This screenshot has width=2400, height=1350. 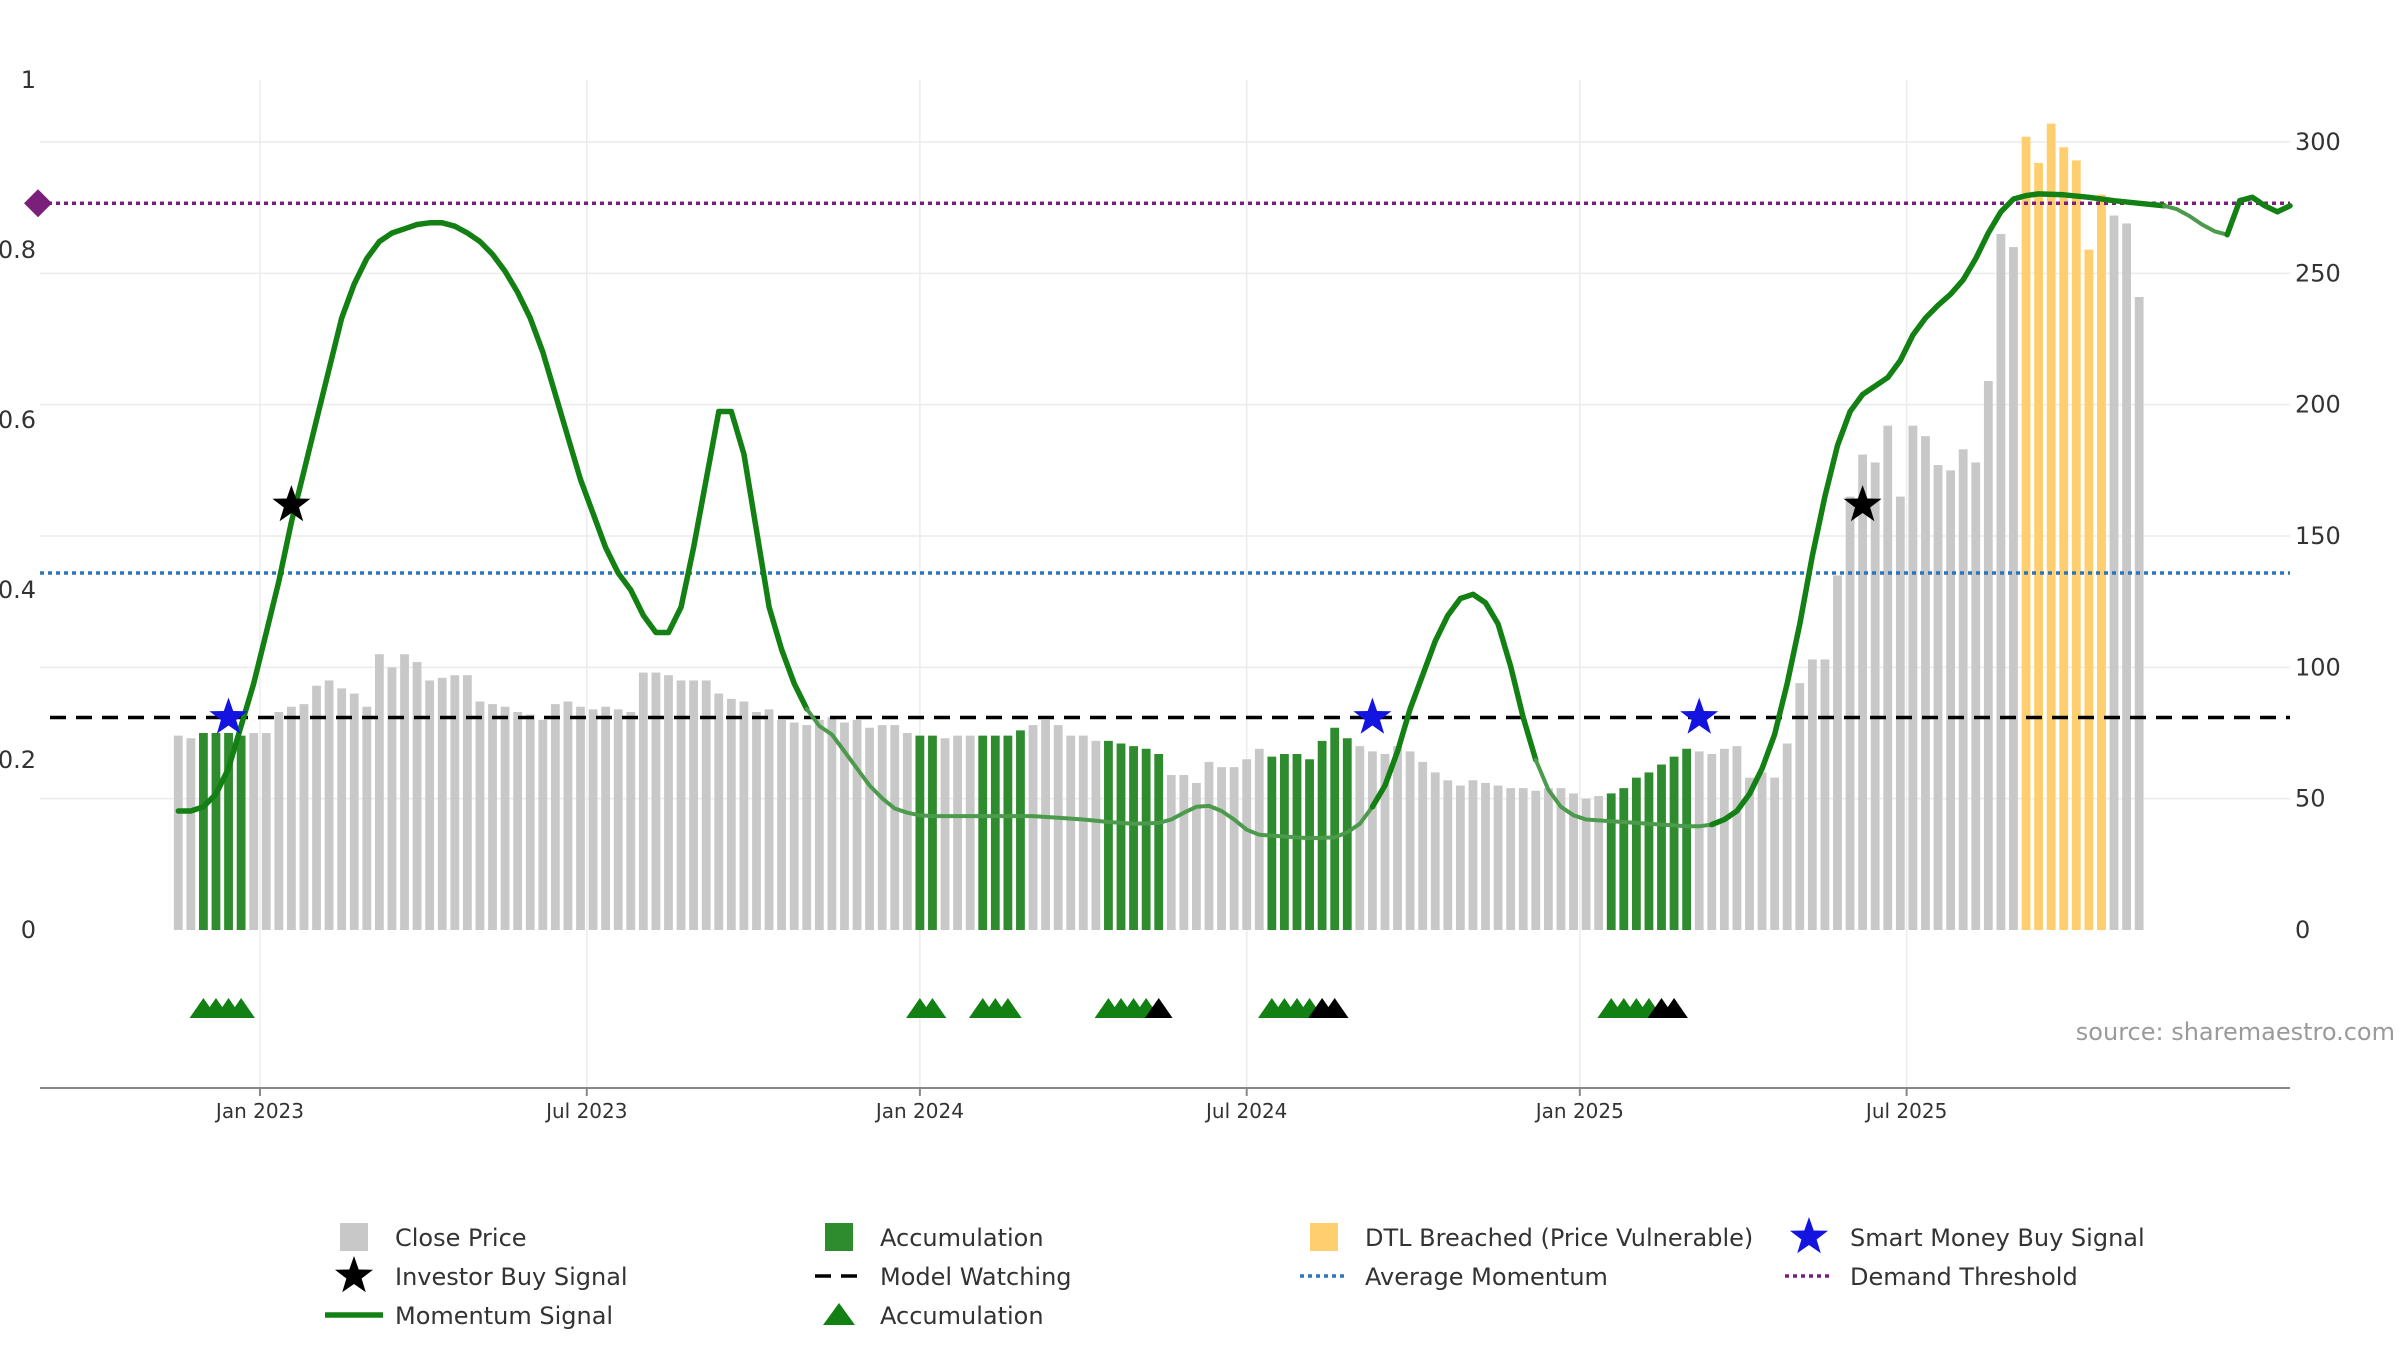 What do you see at coordinates (1862, 503) in the screenshot?
I see `investor-buy-signal-star` at bounding box center [1862, 503].